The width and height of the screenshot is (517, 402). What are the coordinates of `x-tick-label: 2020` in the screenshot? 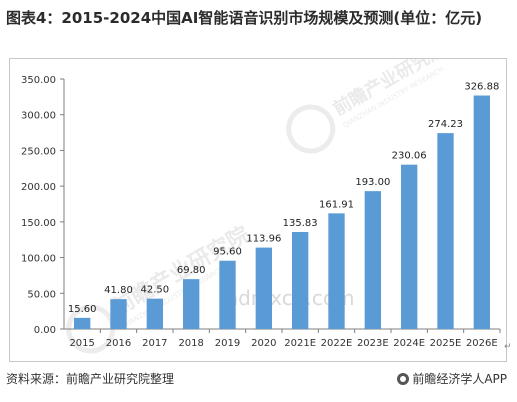 It's located at (263, 343).